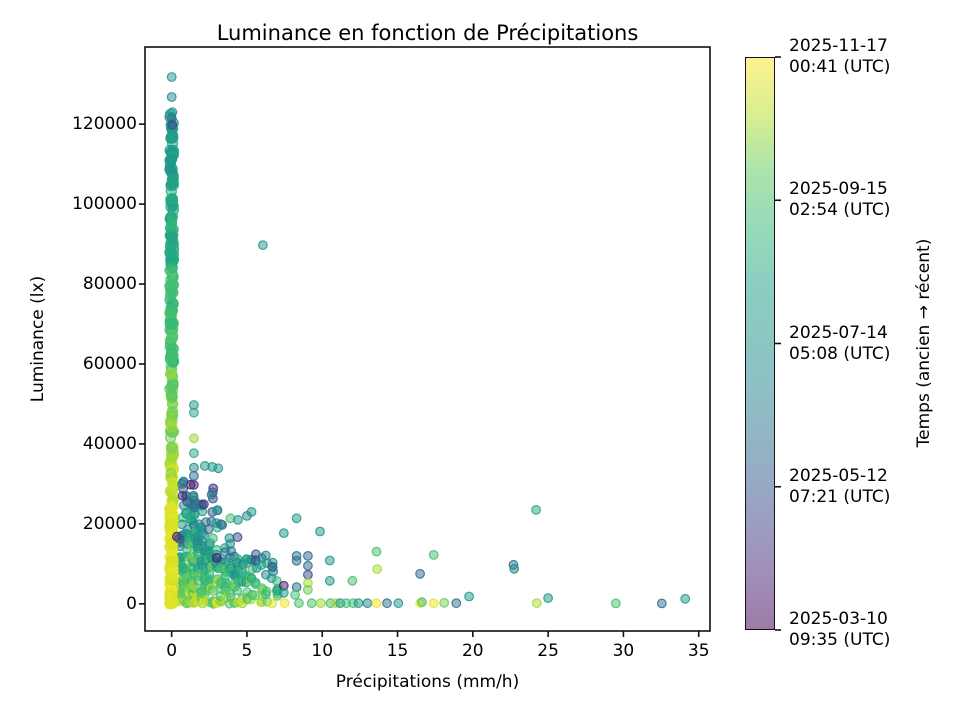  I want to click on colorbar-tick-label: 2025-03-10 09:35 (UTC), so click(840, 629).